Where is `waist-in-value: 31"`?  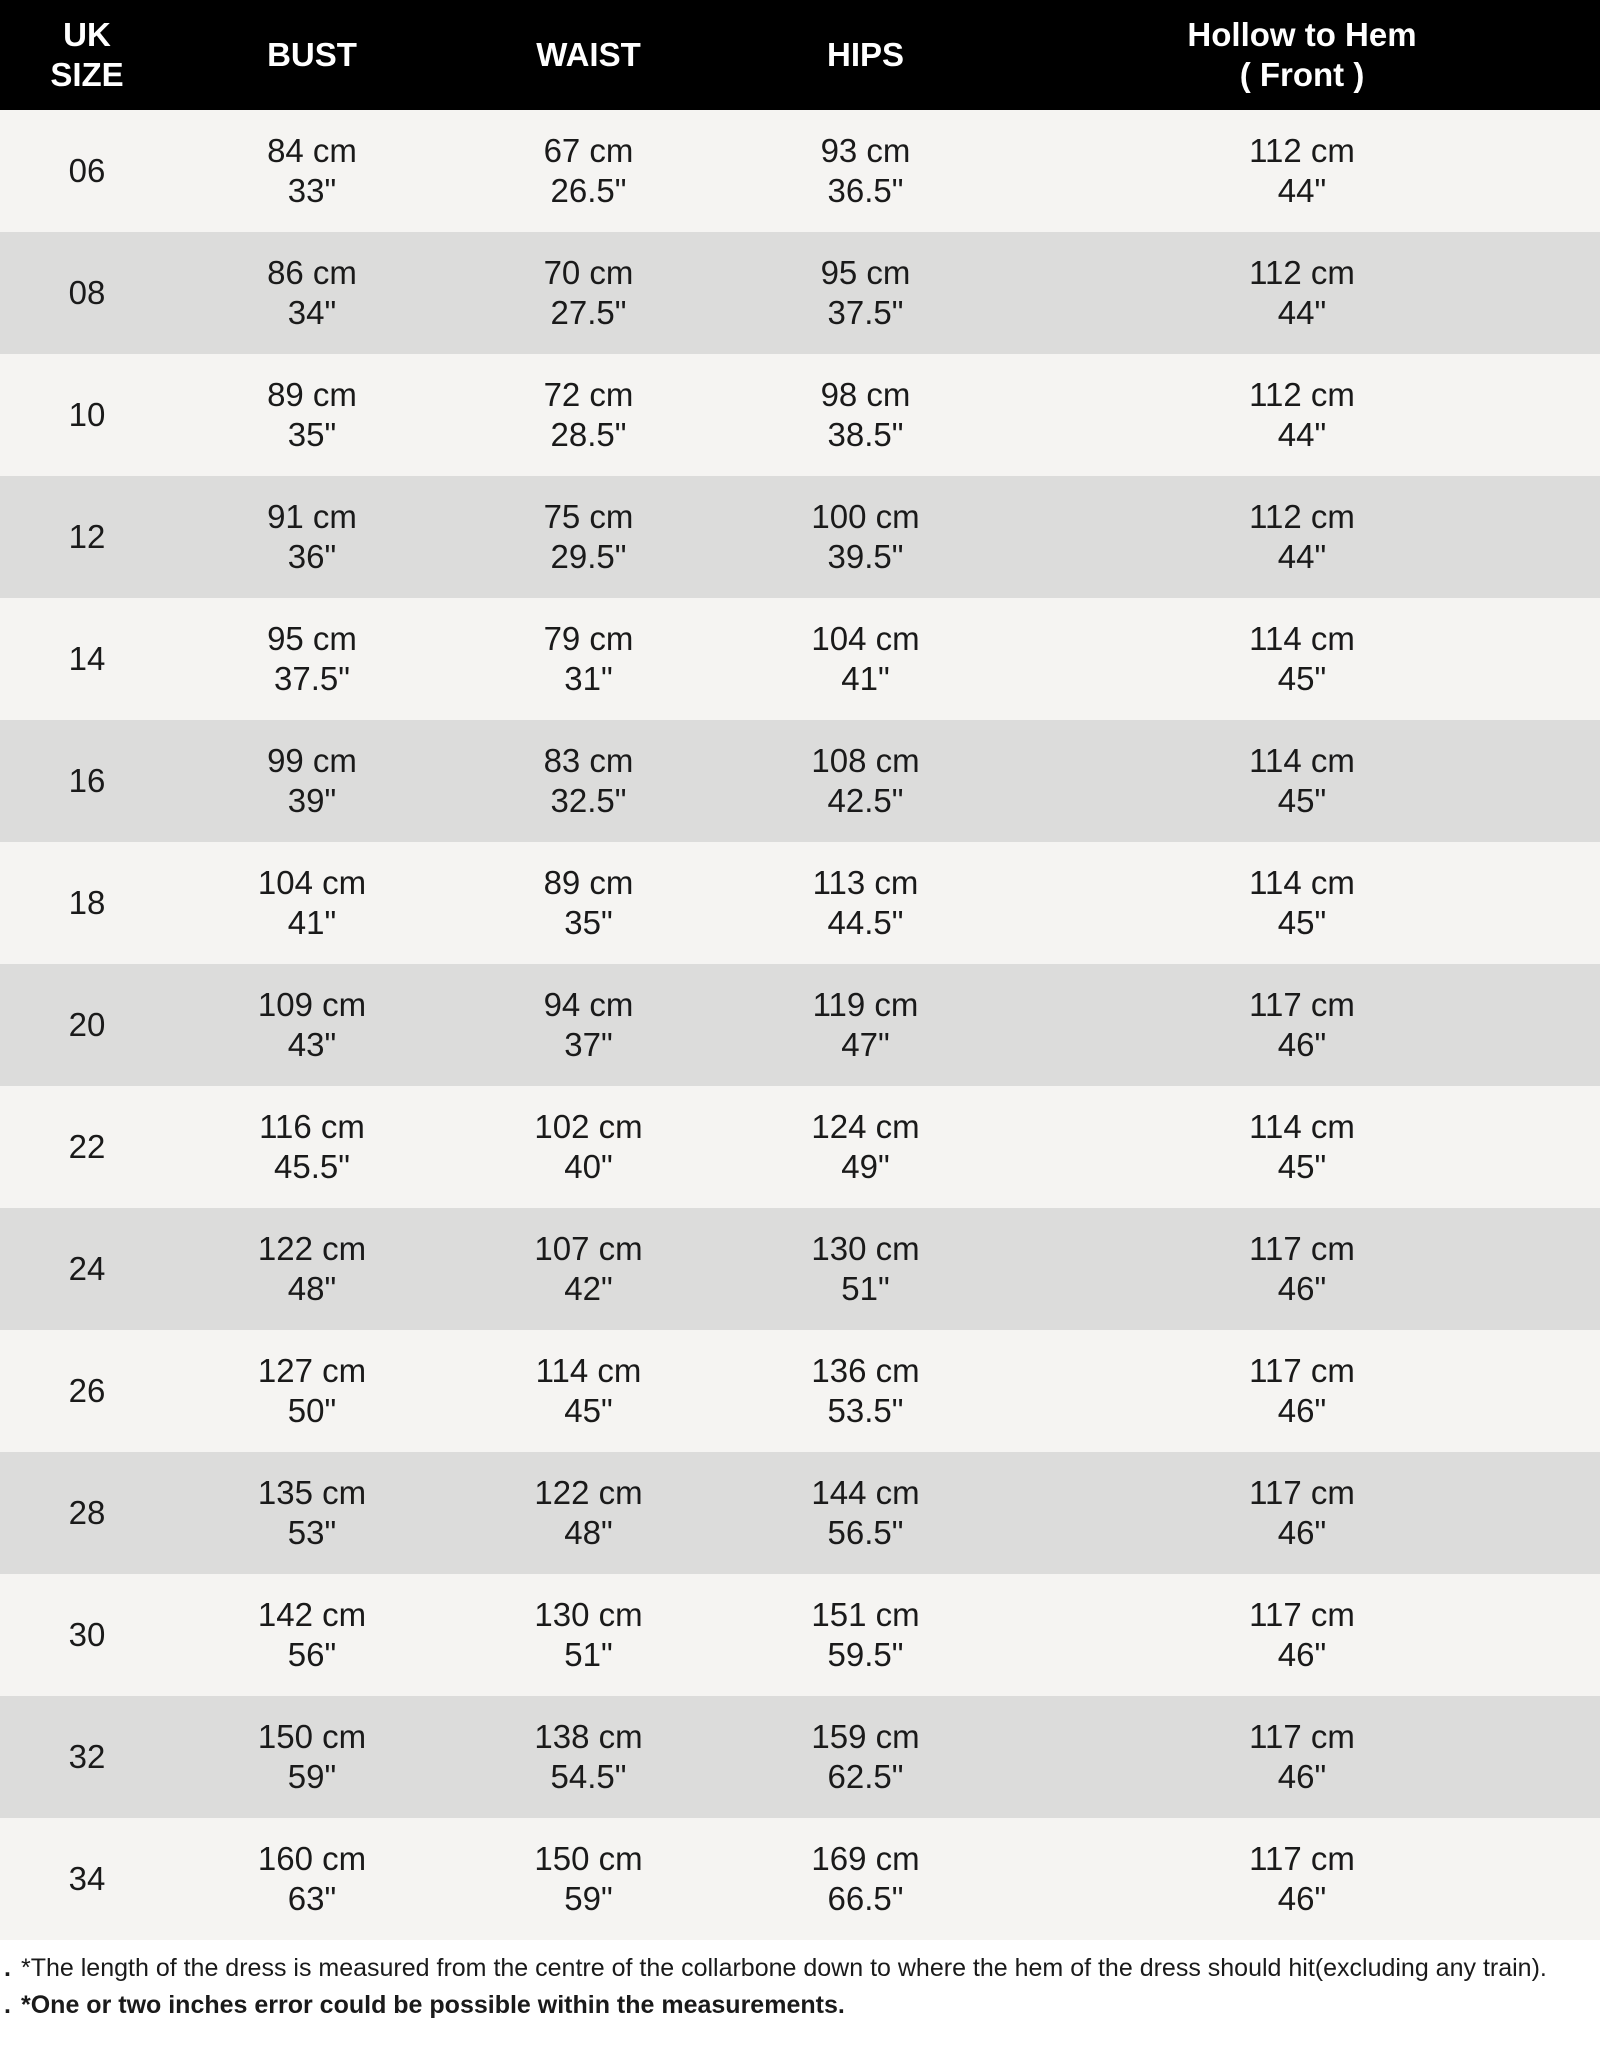
waist-in-value: 31" is located at coordinates (588, 678).